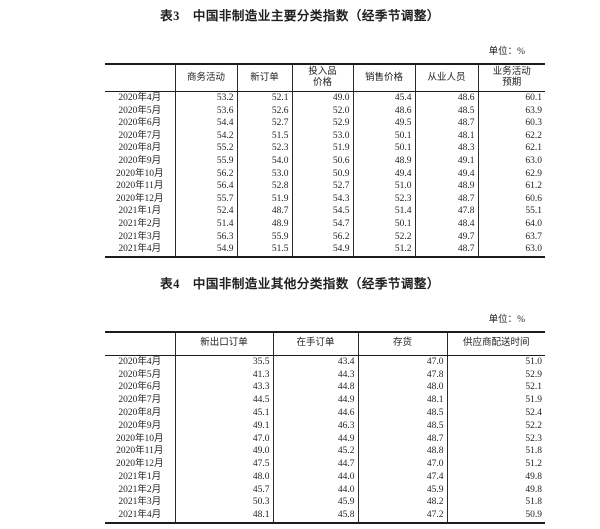 The height and width of the screenshot is (529, 600). I want to click on column-header: 商务活动, so click(205, 78).